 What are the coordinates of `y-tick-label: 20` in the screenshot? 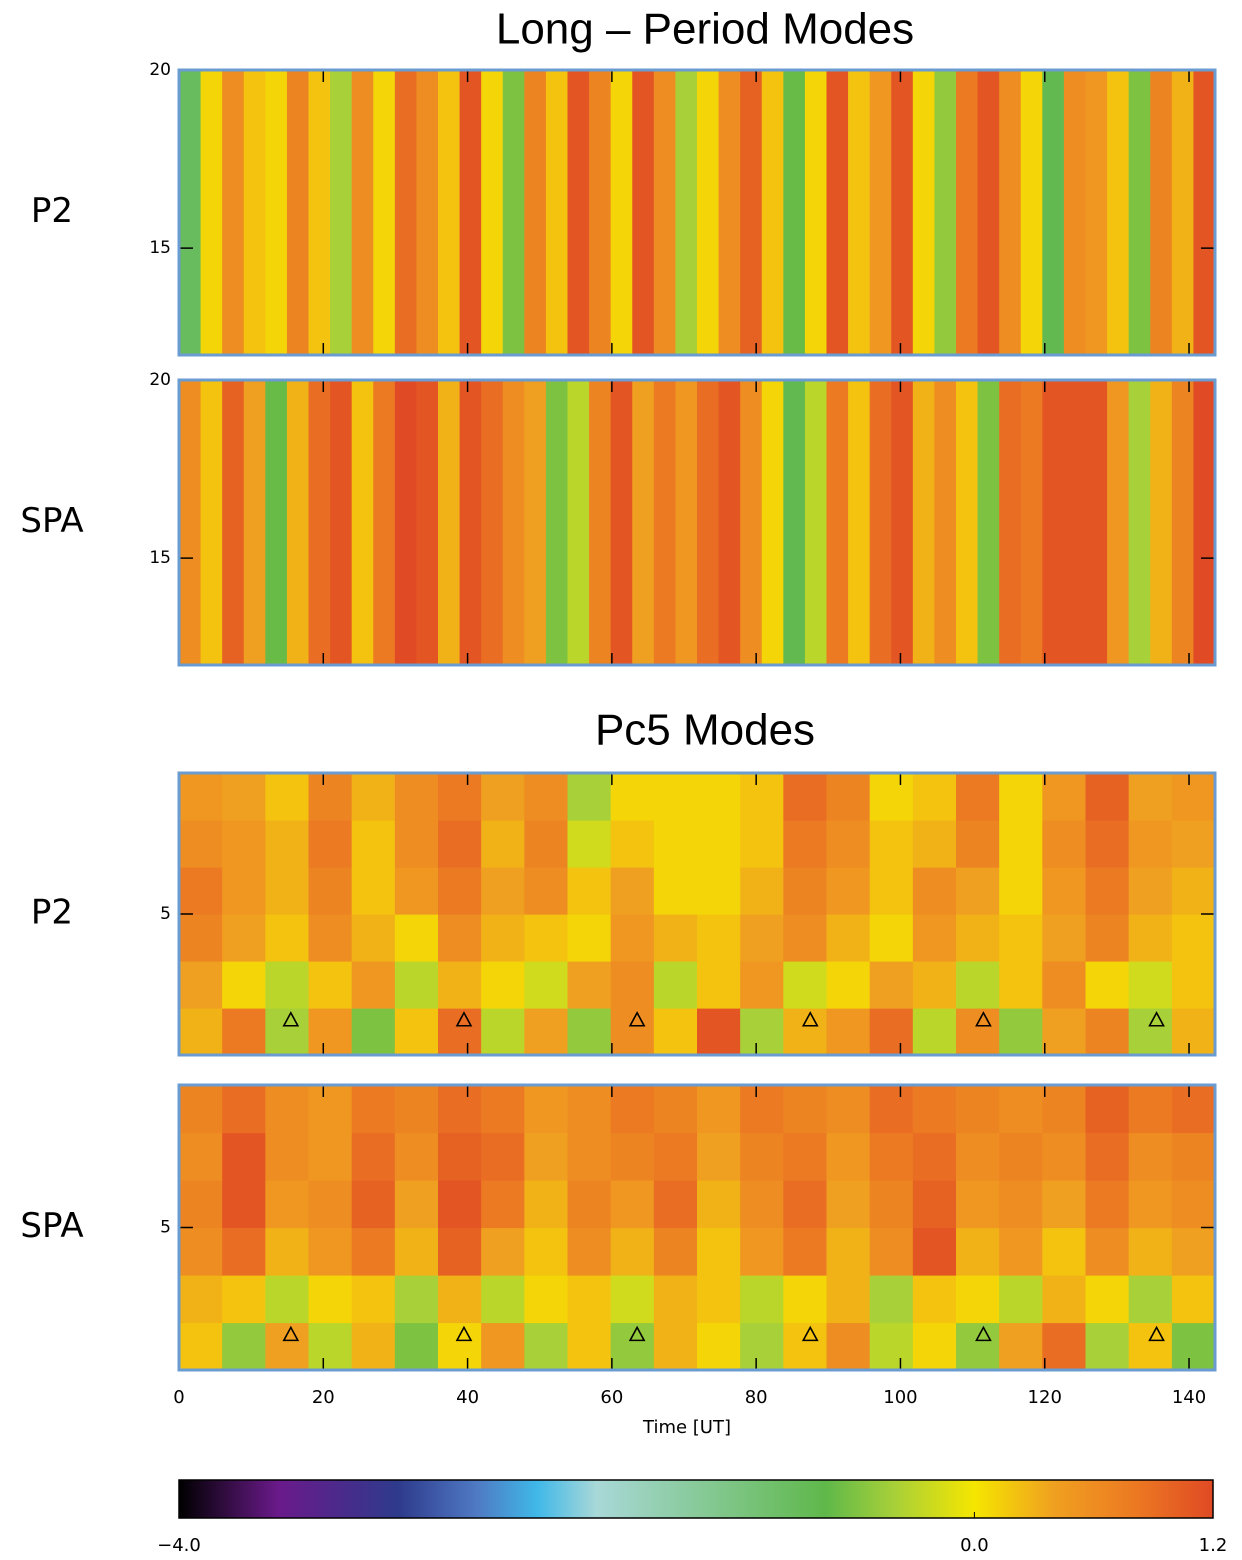 It's located at (160, 380).